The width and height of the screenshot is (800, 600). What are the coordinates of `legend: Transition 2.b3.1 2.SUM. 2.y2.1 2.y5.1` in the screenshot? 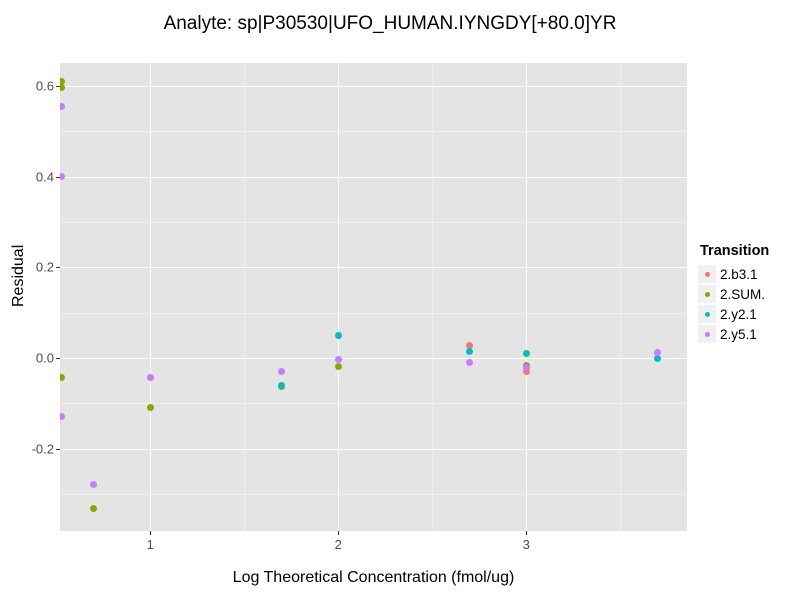 It's located at (748, 293).